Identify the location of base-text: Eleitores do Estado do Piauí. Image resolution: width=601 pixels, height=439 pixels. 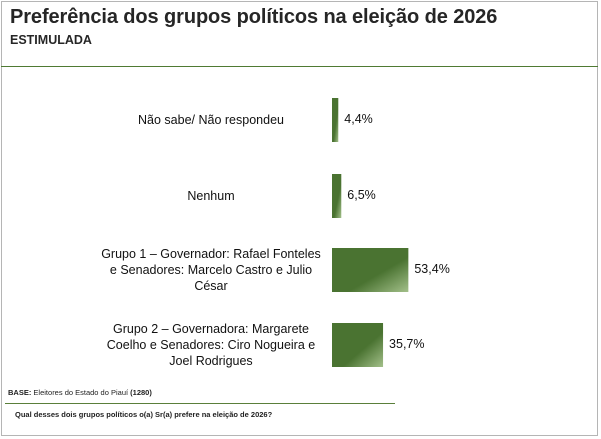
(81, 392).